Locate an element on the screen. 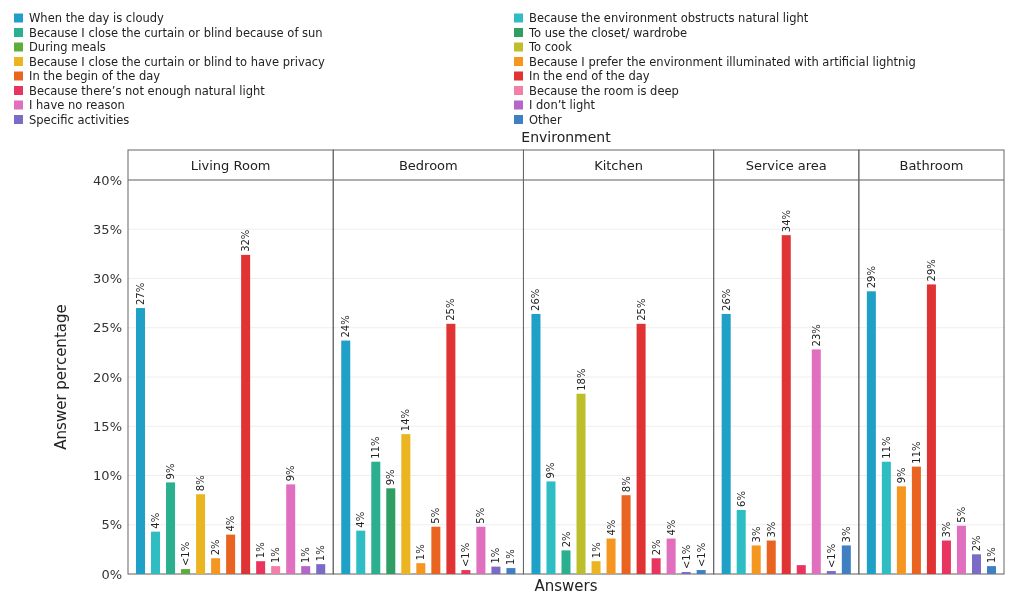 This screenshot has width=1020, height=601. legend-label: In the begin of the day is located at coordinates (95, 76).